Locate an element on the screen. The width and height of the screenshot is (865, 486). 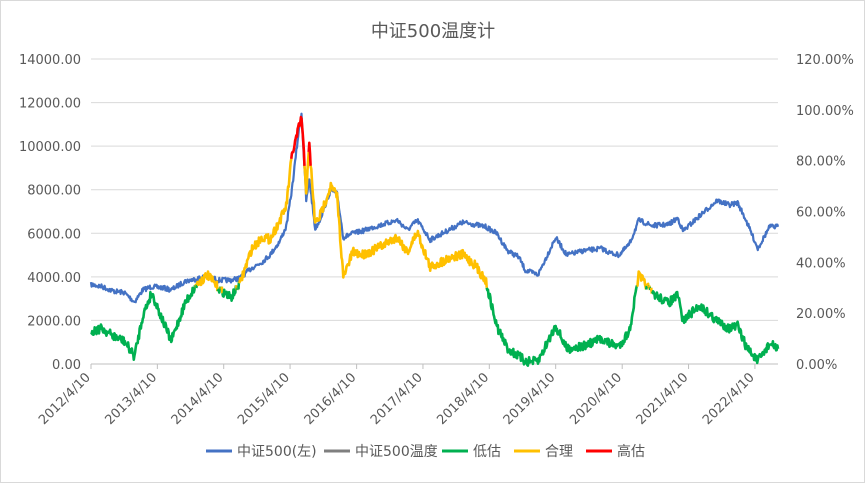
legend-item: 中证500(左) is located at coordinates (277, 452).